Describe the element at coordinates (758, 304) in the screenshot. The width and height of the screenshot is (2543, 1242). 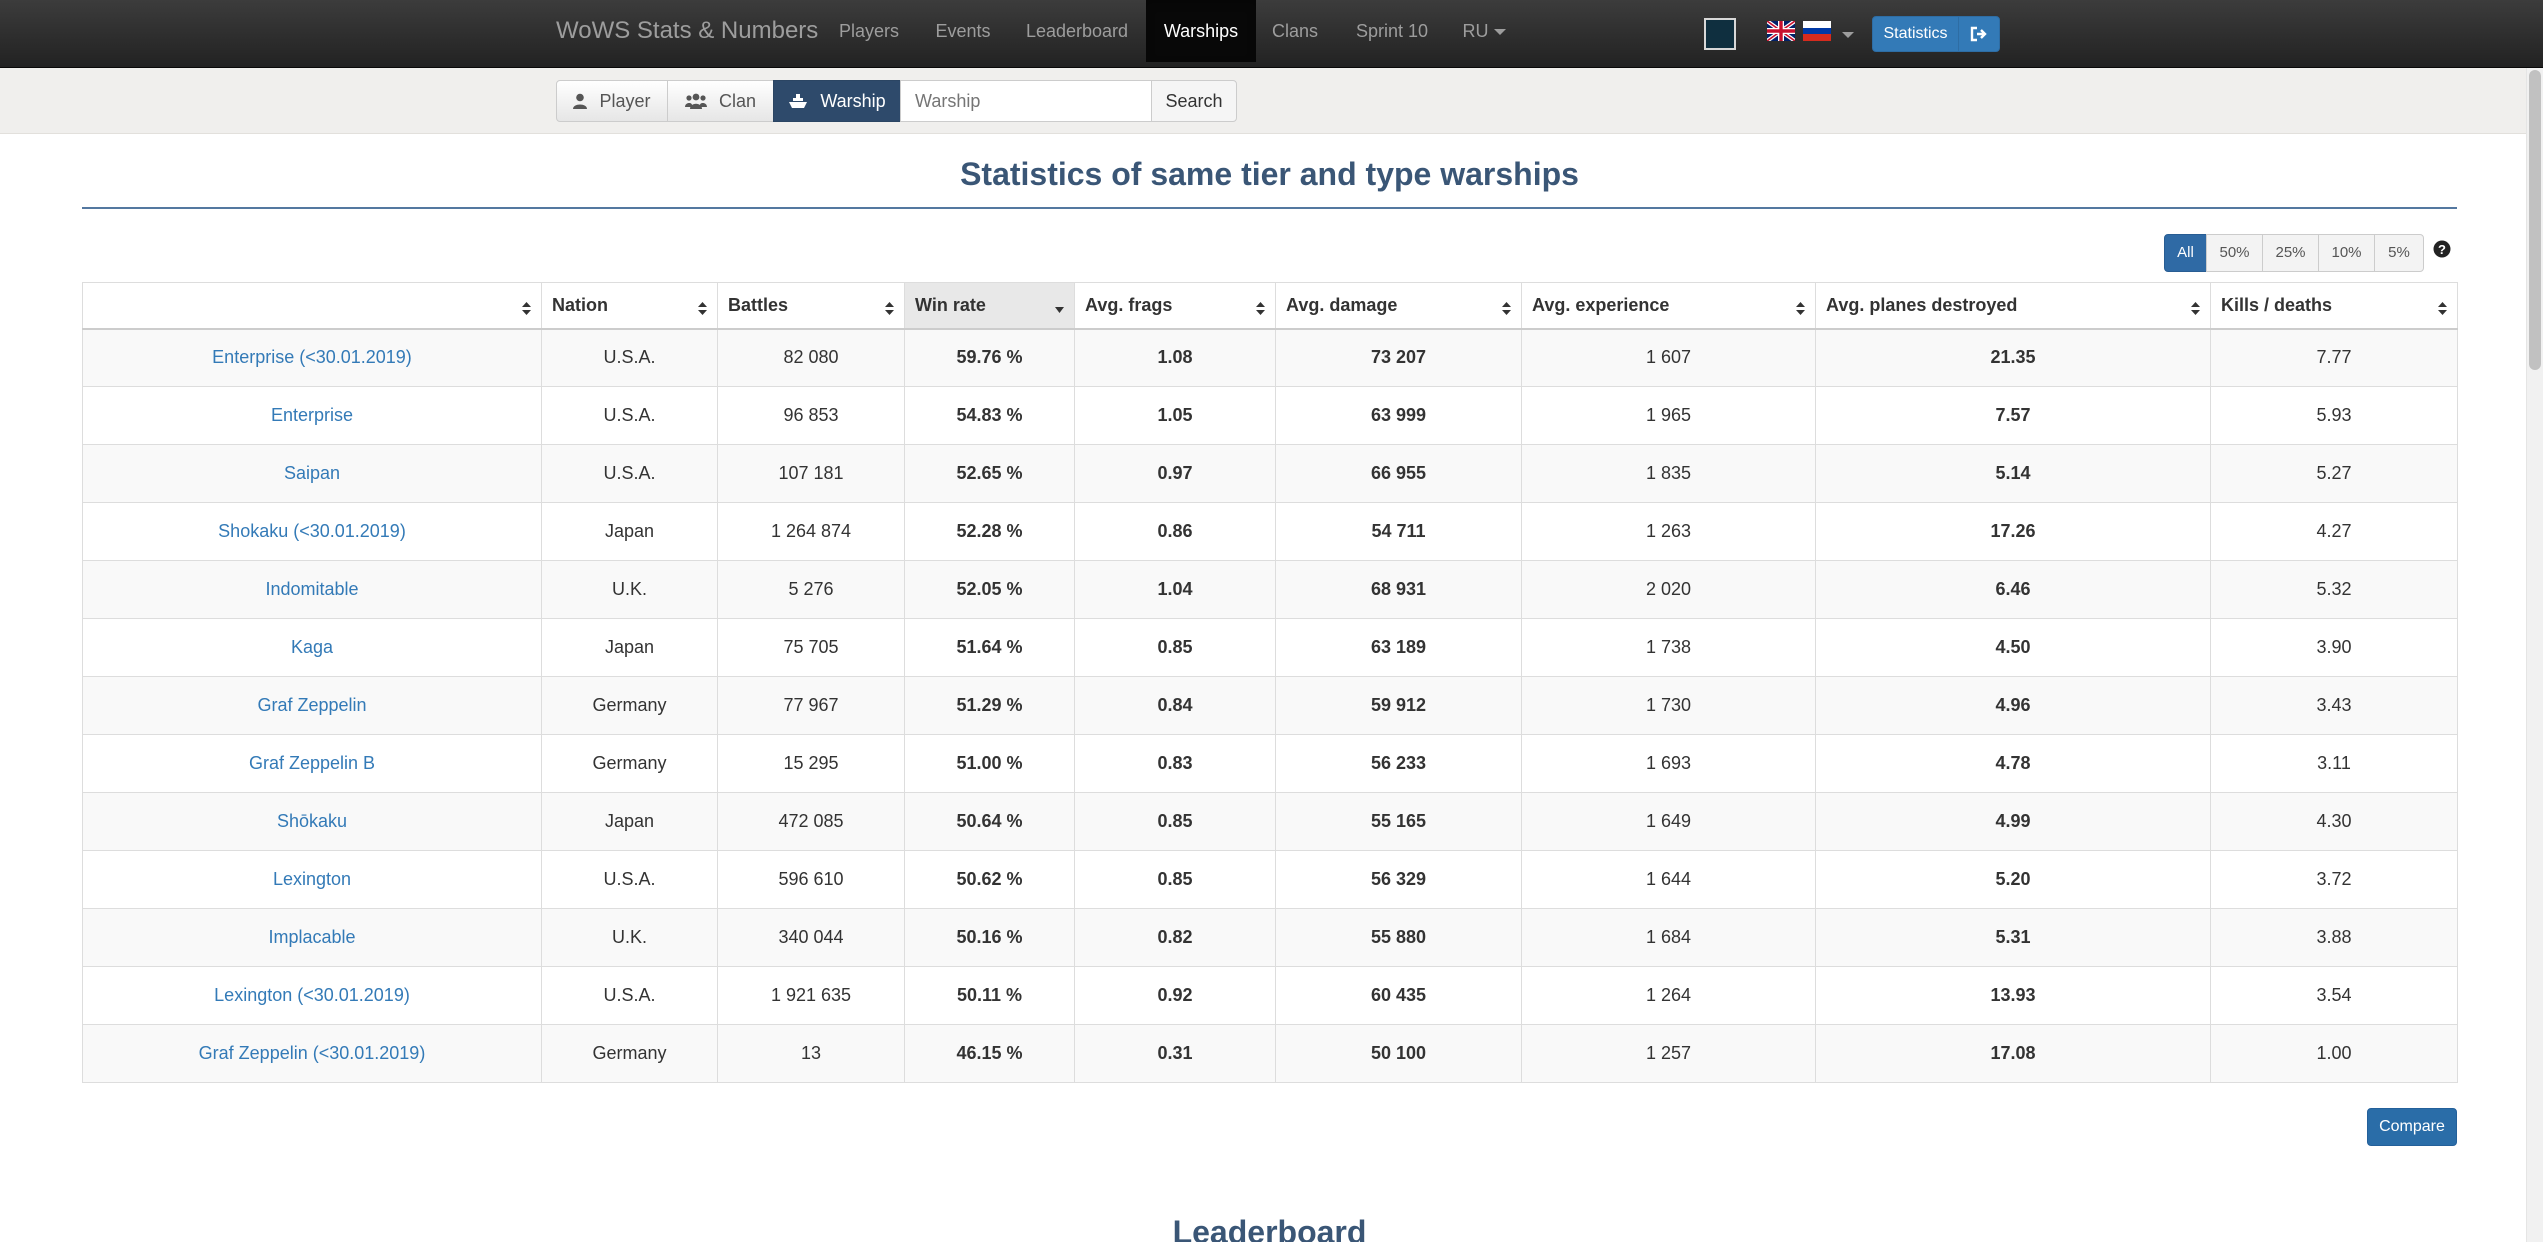
I see `column-header-label: Battles` at that location.